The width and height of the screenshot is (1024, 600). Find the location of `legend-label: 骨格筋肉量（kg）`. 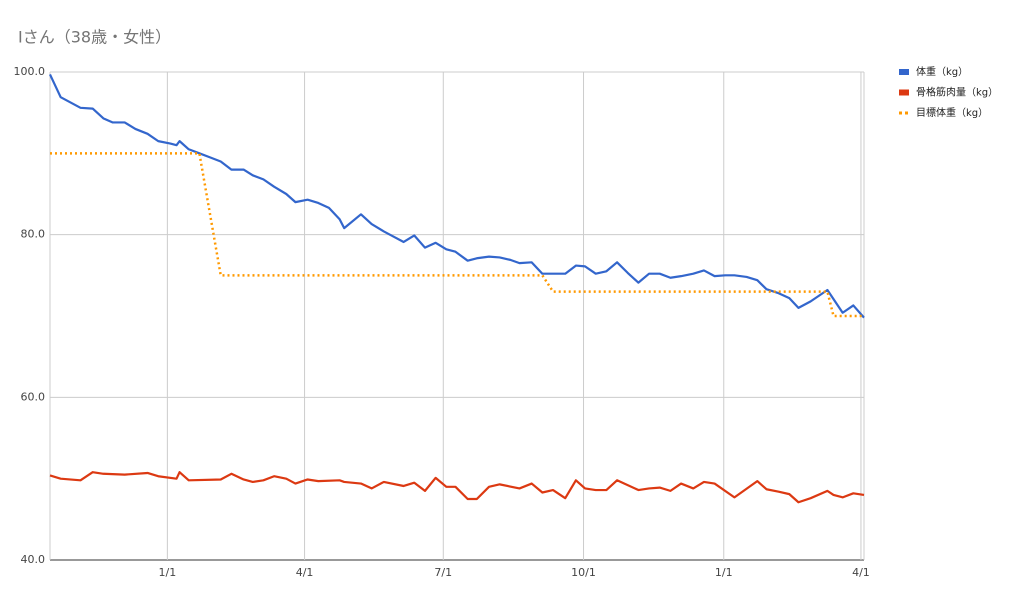

legend-label: 骨格筋肉量（kg） is located at coordinates (957, 92).